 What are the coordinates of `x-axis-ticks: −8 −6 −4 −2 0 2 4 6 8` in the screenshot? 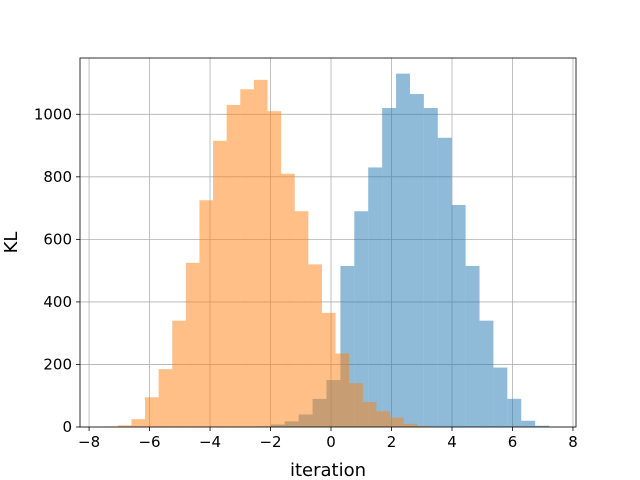 It's located at (328, 439).